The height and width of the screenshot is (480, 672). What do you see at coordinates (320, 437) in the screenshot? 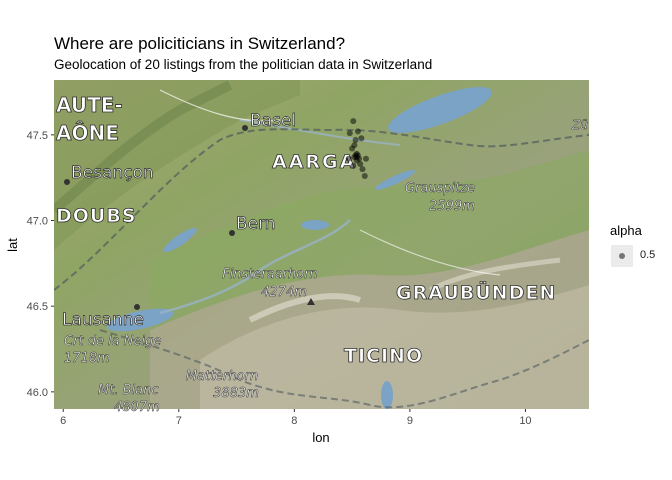
I see `x-axis-label: lon` at bounding box center [320, 437].